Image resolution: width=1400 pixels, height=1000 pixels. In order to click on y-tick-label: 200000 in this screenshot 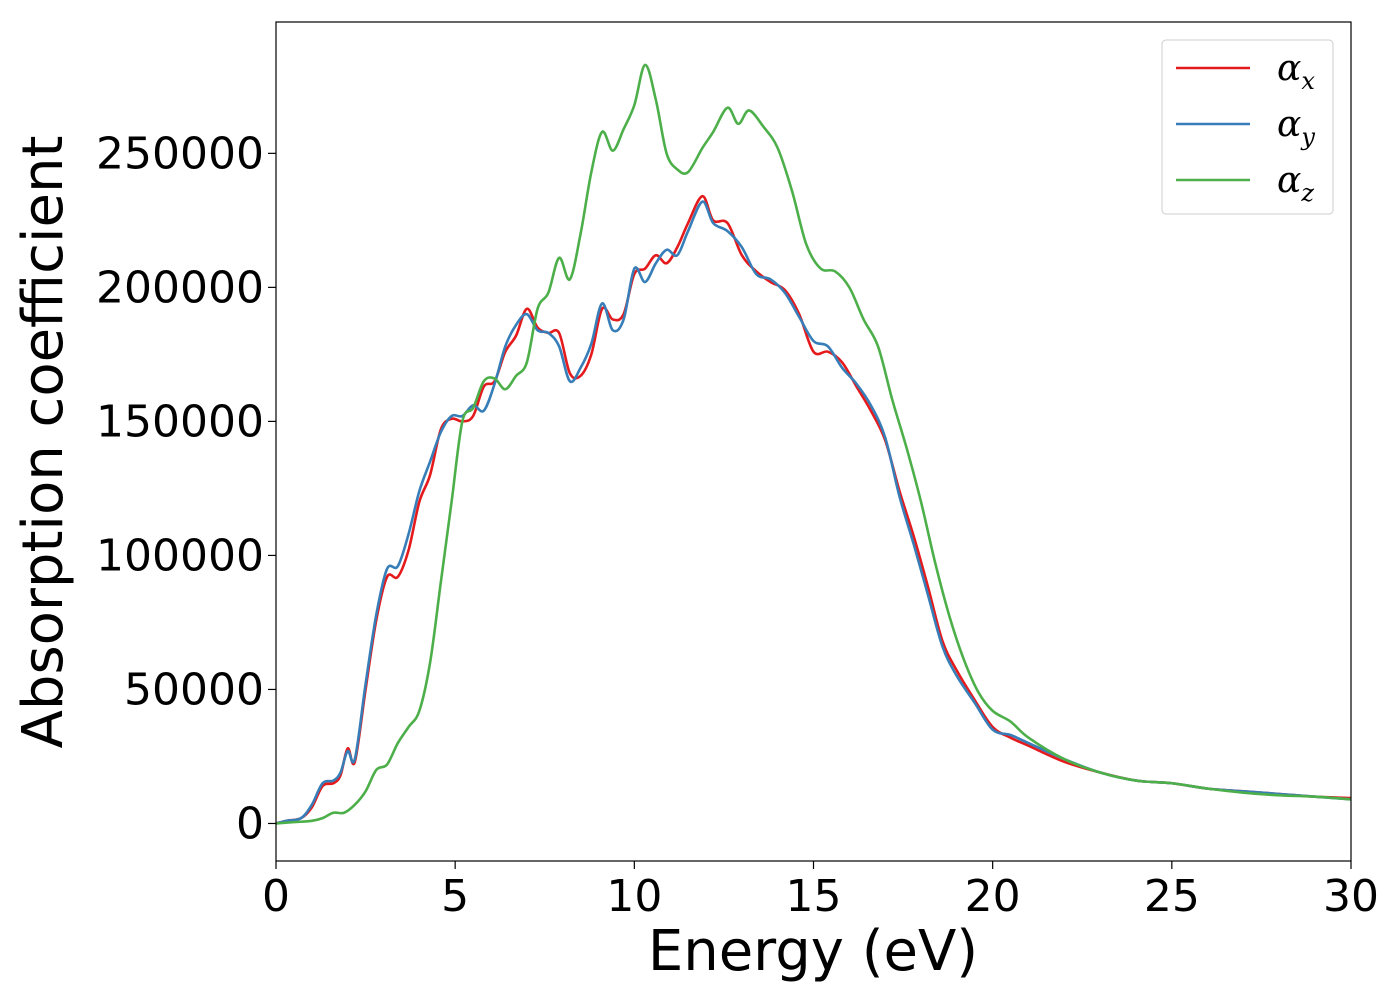, I will do `click(180, 287)`.